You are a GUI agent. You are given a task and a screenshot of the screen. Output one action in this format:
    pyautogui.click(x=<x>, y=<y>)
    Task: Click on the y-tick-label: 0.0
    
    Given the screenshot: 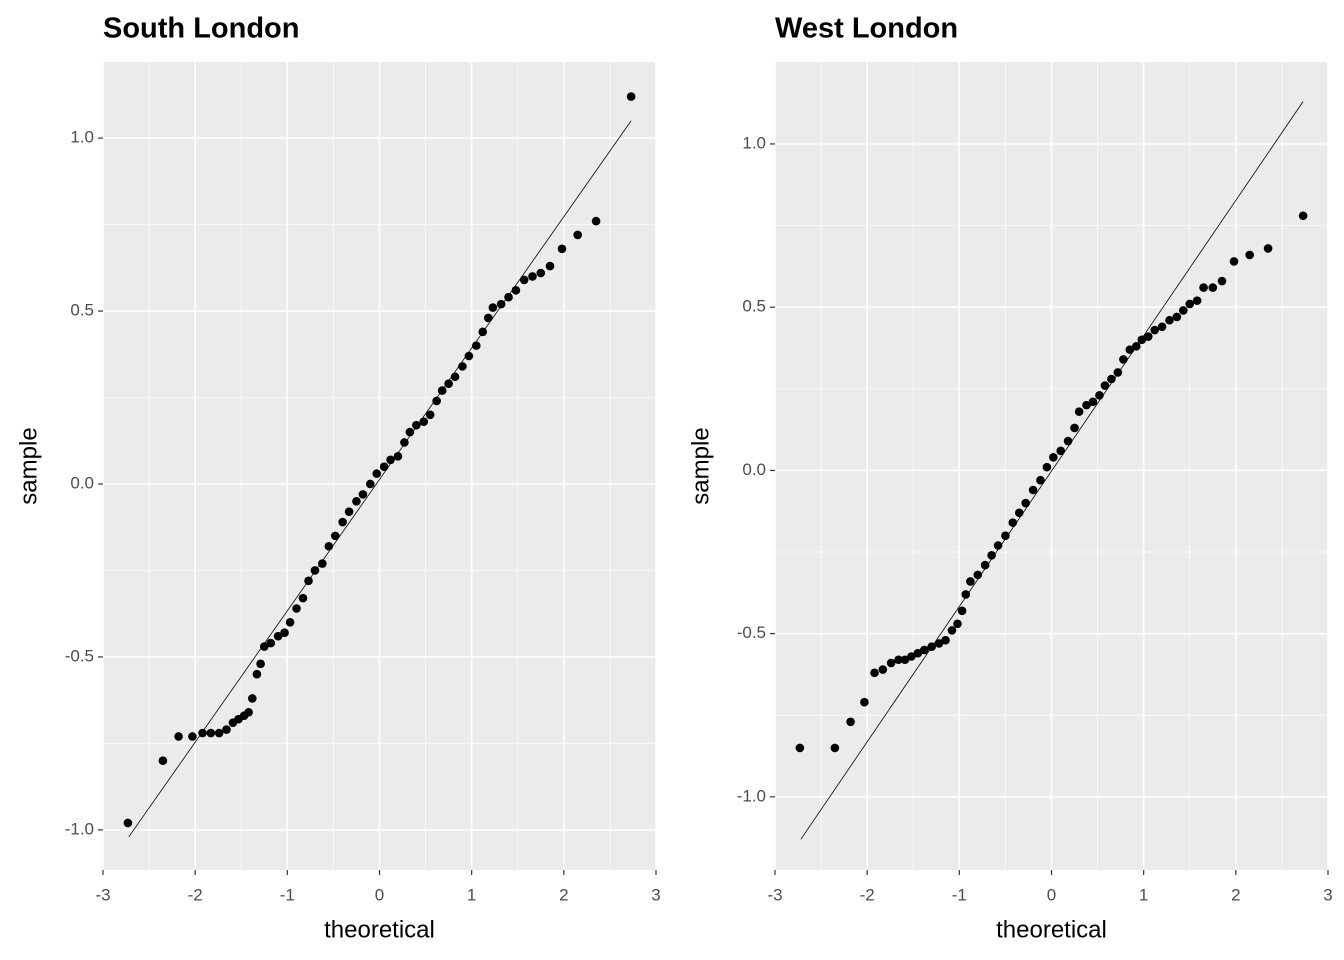 What is the action you would take?
    pyautogui.click(x=754, y=469)
    